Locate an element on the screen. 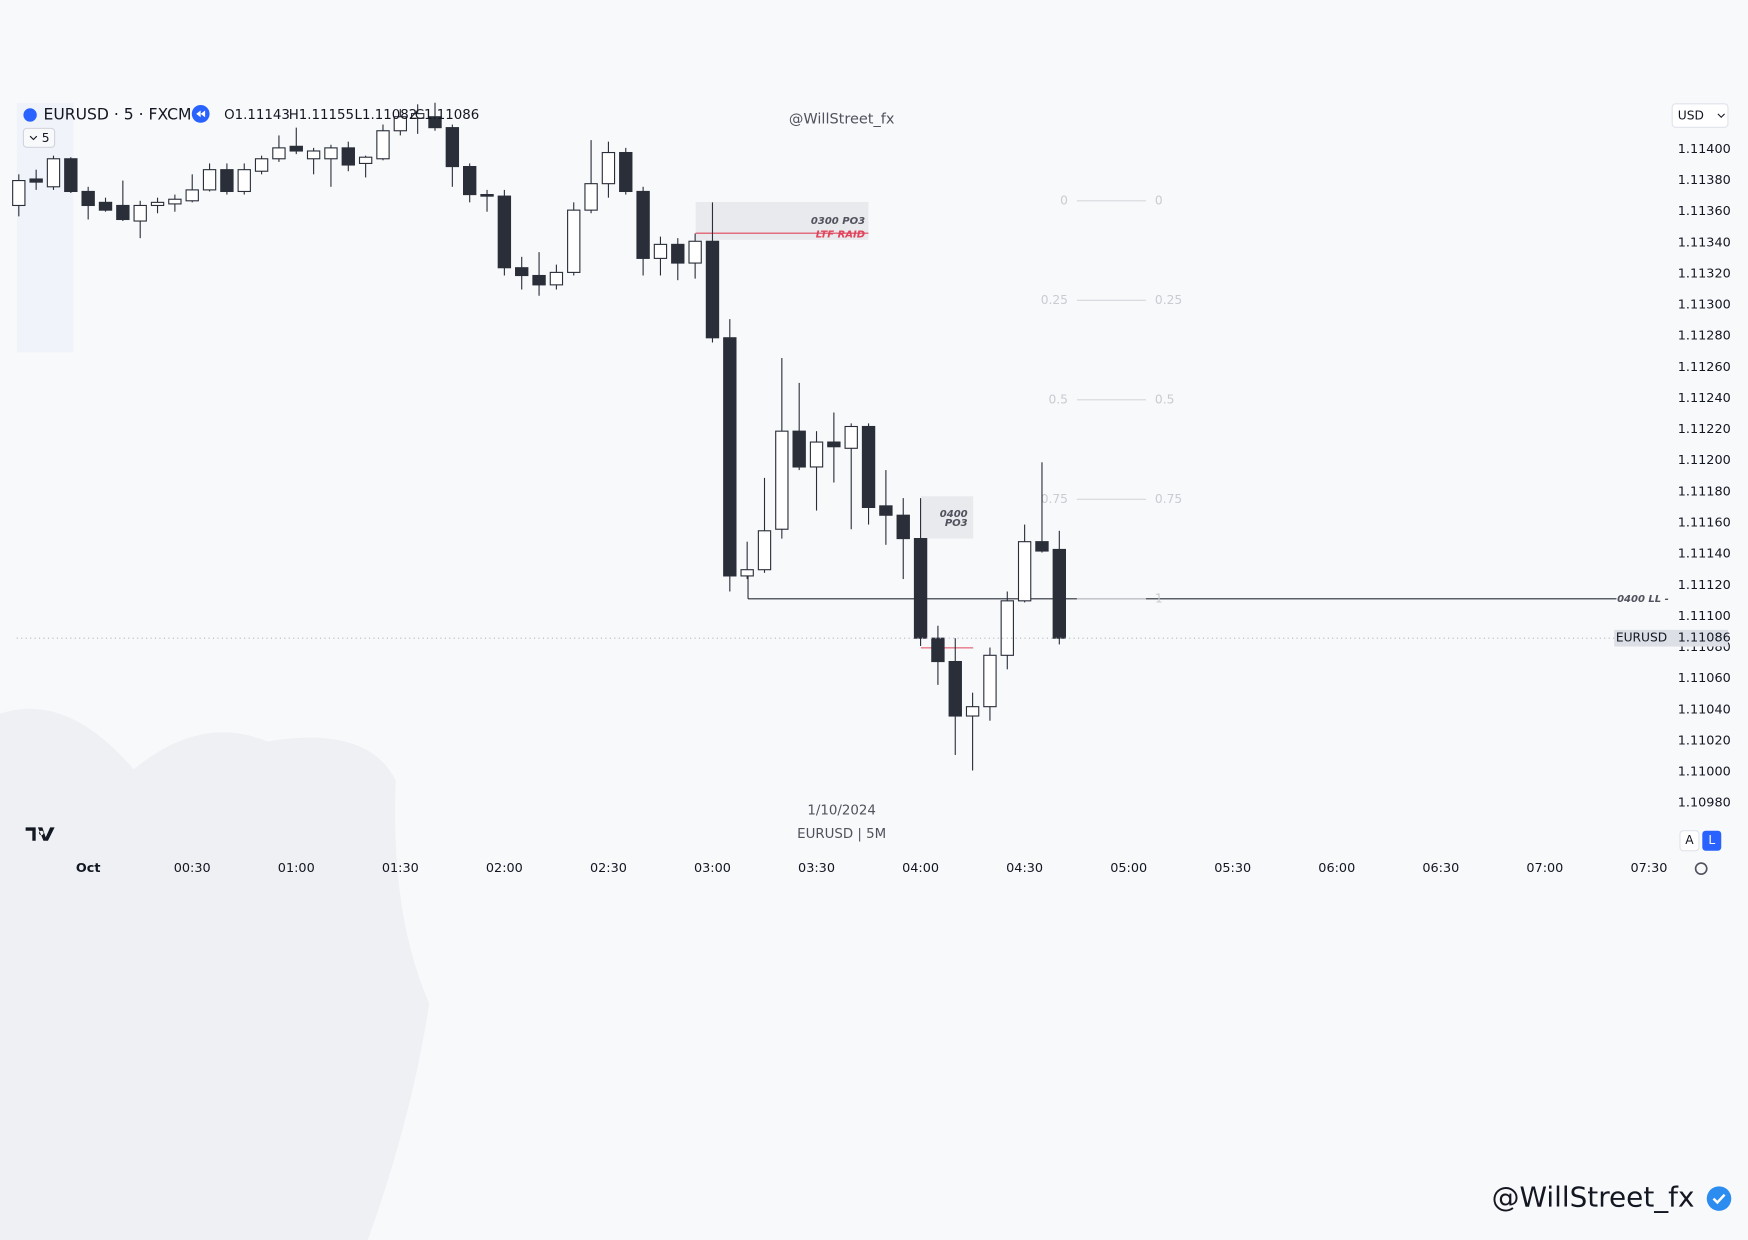  auto-scale-button is located at coordinates (1689, 841).